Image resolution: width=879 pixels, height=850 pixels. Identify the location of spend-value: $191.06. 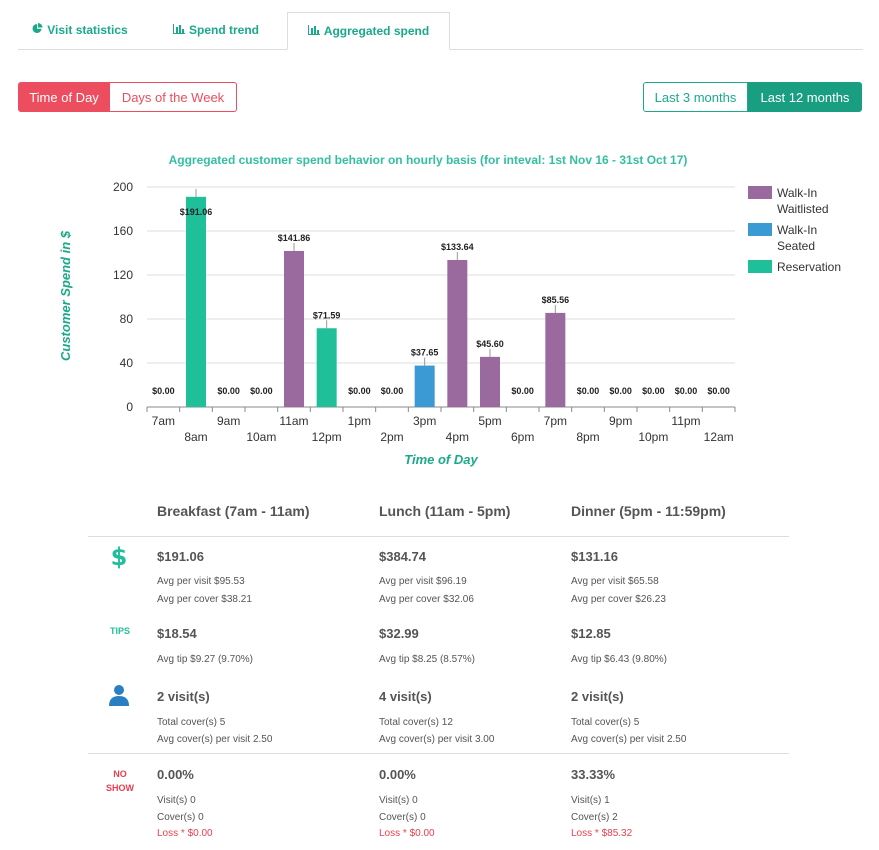
(180, 556).